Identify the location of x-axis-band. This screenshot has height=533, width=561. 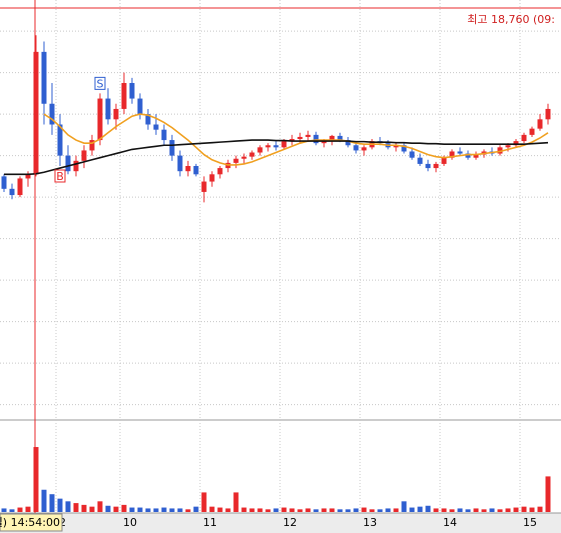
(280, 523).